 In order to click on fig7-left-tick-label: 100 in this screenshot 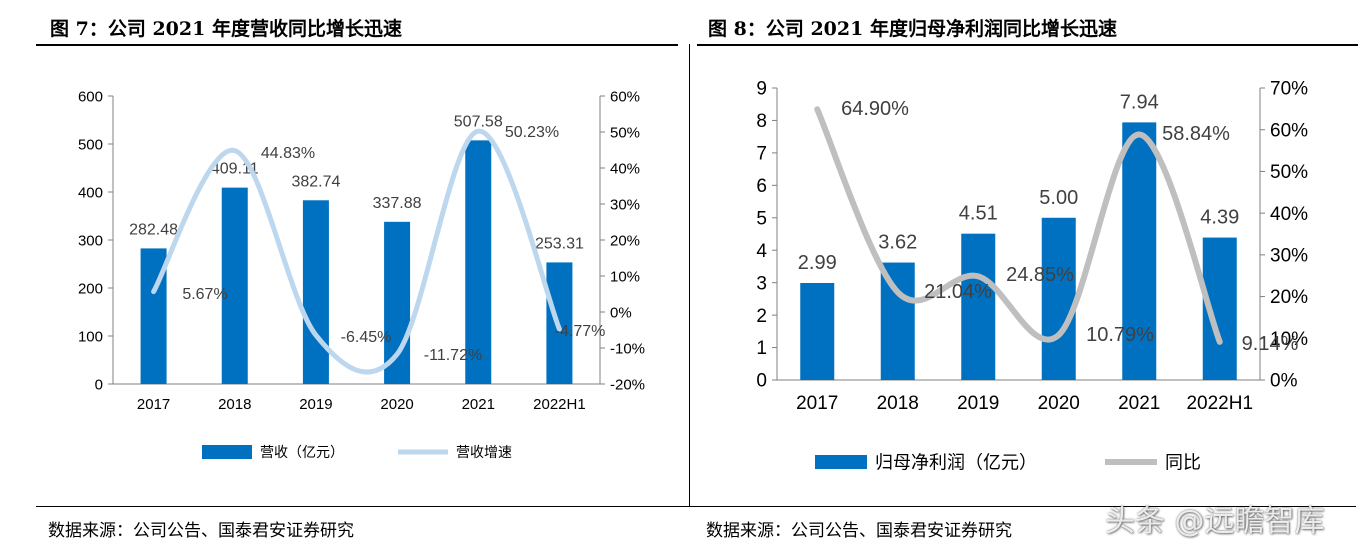, I will do `click(90, 336)`.